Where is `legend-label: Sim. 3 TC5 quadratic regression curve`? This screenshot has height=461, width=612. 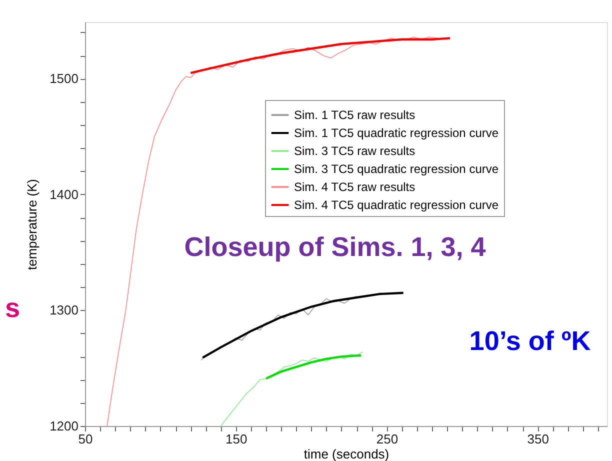 legend-label: Sim. 3 TC5 quadratic regression curve is located at coordinates (396, 169).